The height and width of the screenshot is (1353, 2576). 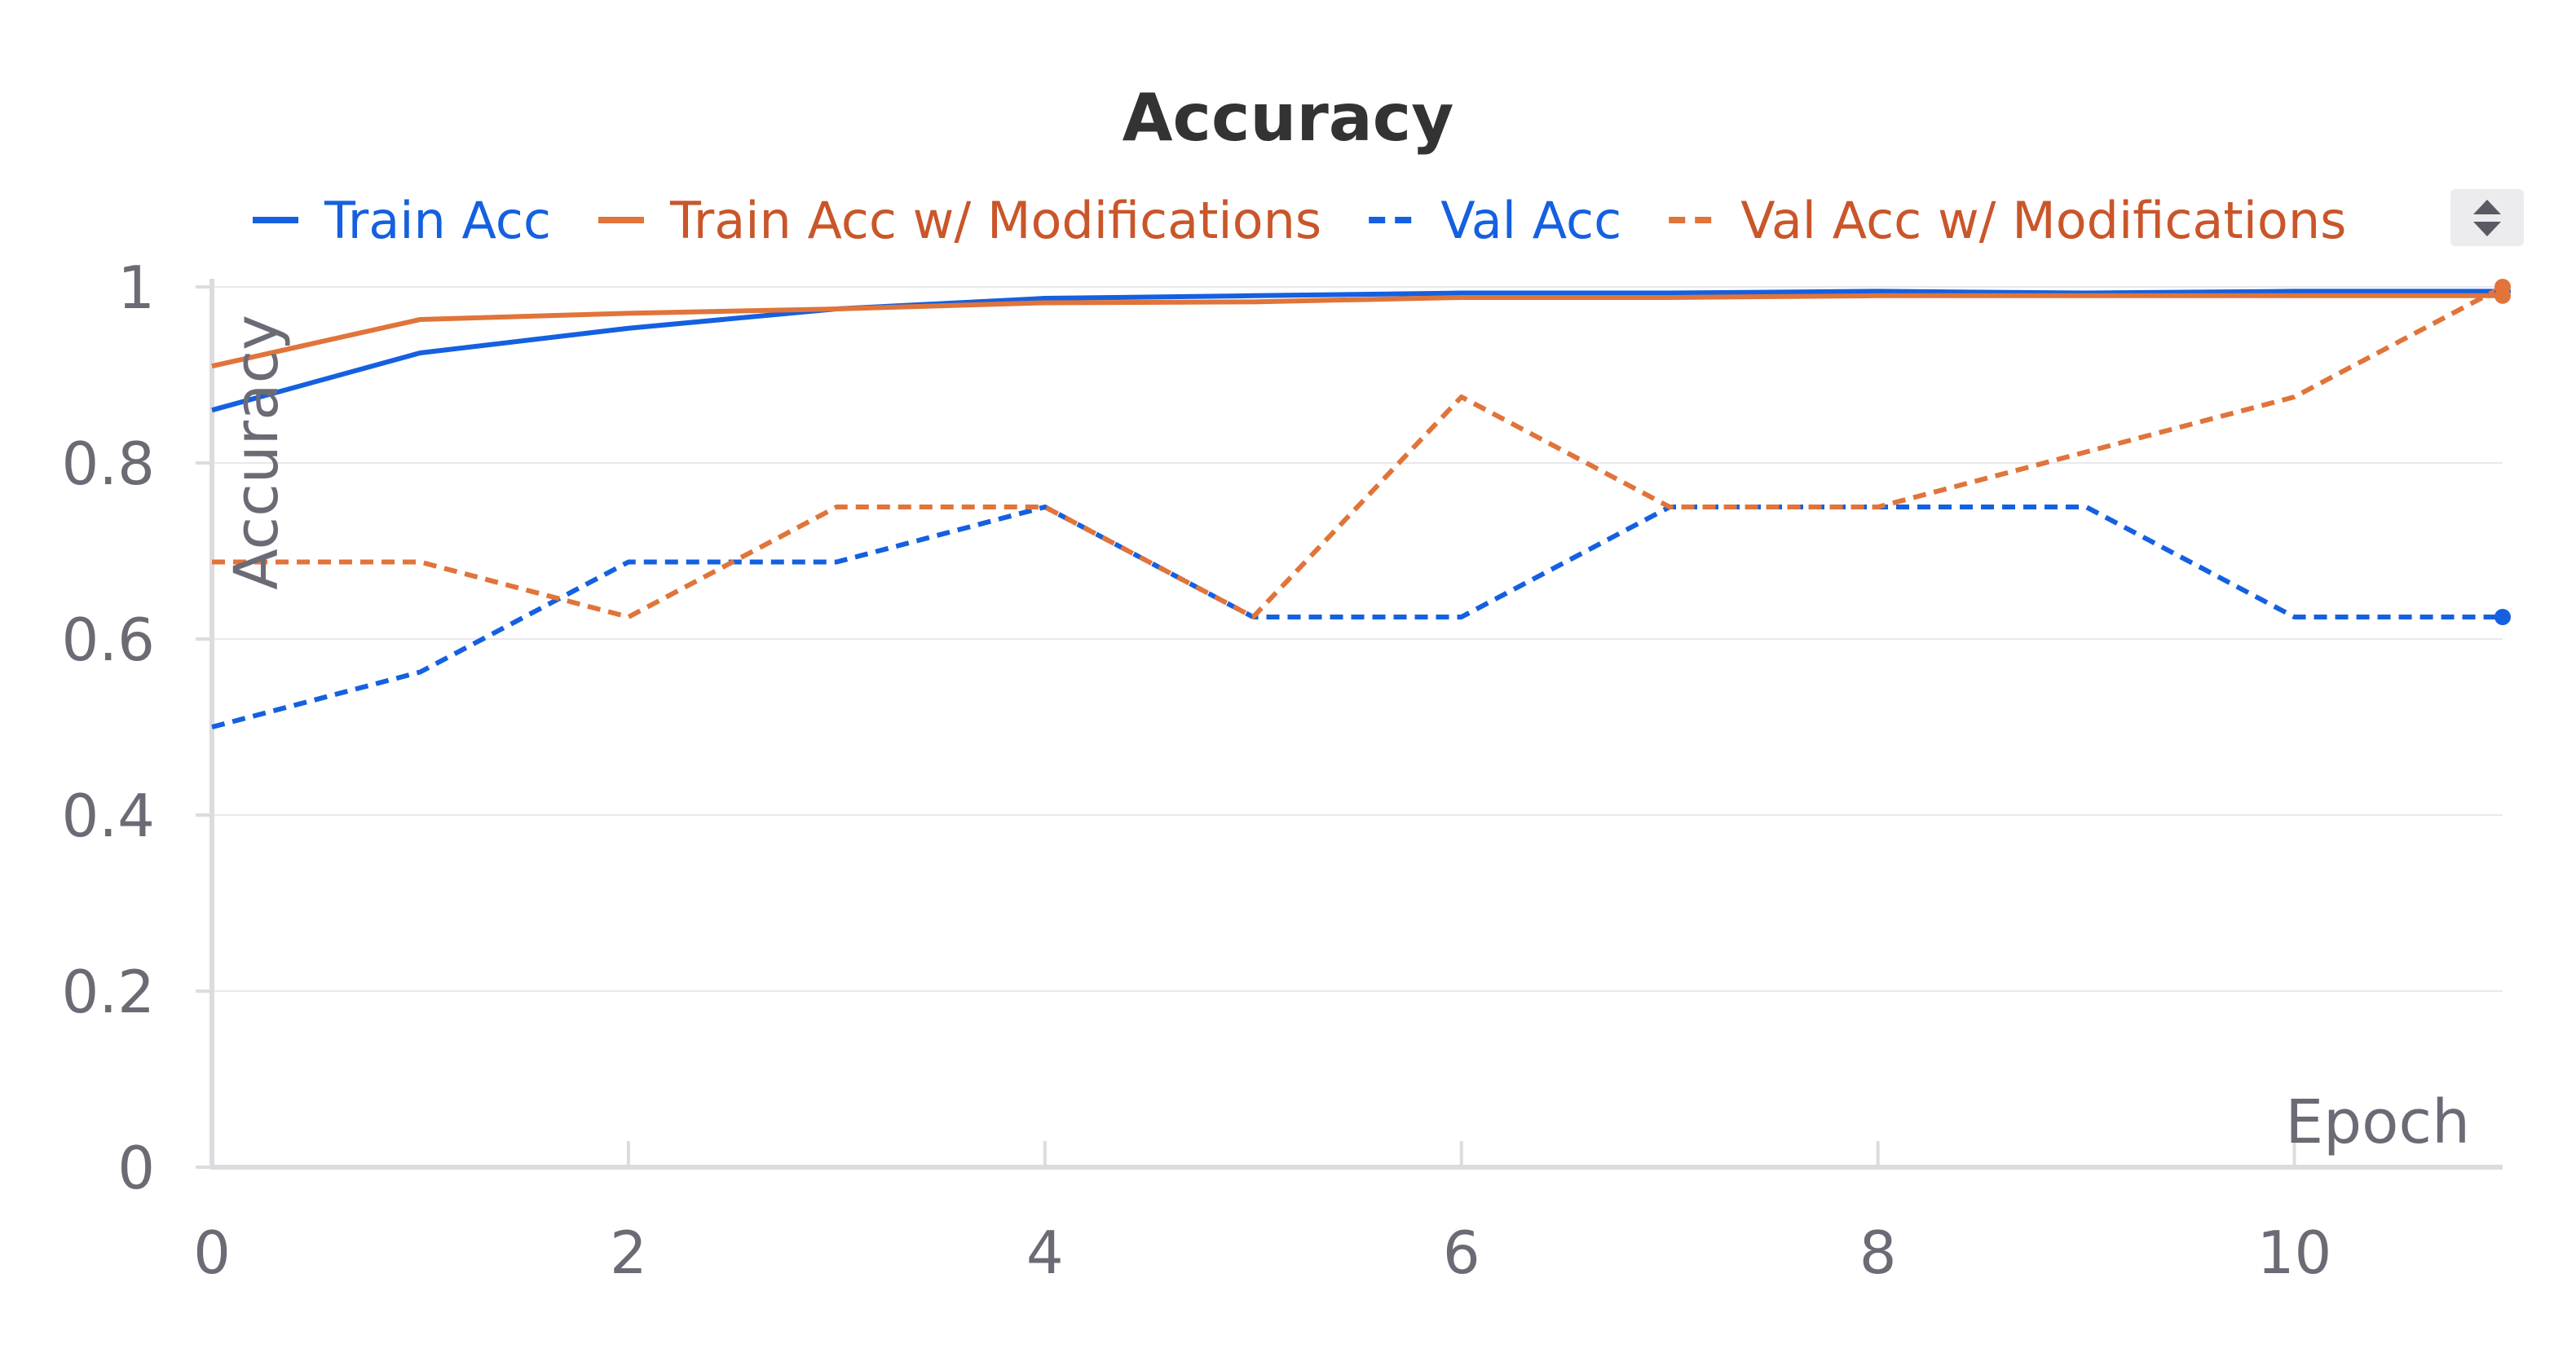 I want to click on y-tick-label: 0.2, so click(x=108, y=992).